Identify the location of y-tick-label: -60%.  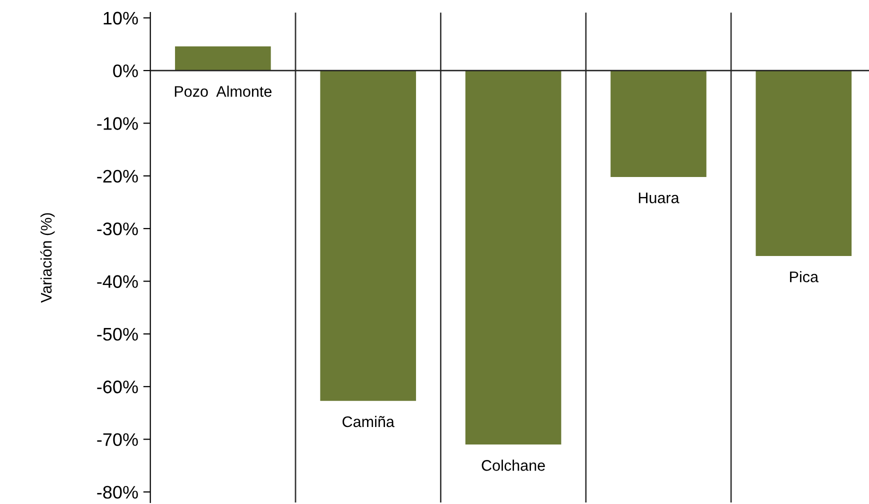
(117, 387).